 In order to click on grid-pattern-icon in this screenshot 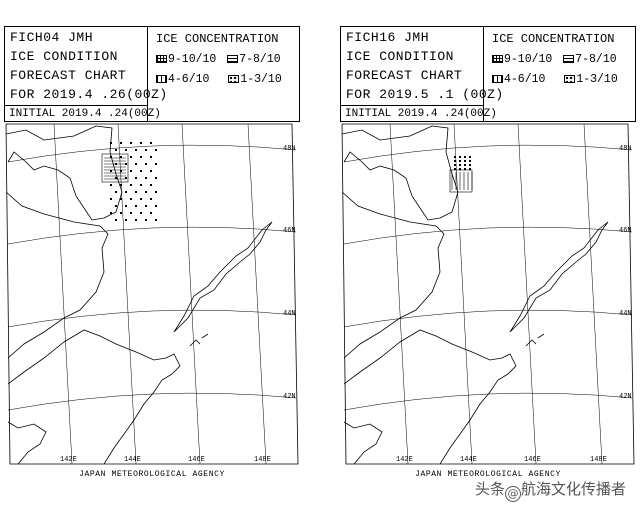, I will do `click(161, 59)`.